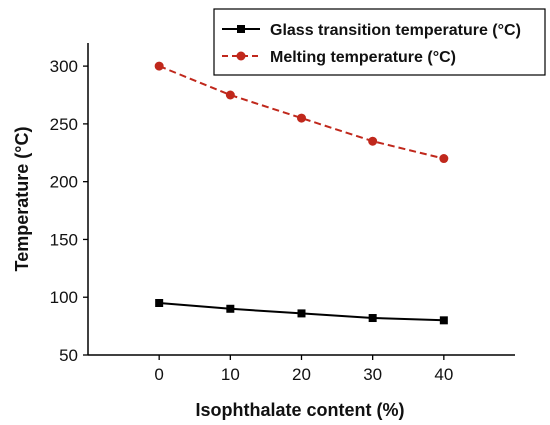  I want to click on x-tick-label: 0, so click(158, 374).